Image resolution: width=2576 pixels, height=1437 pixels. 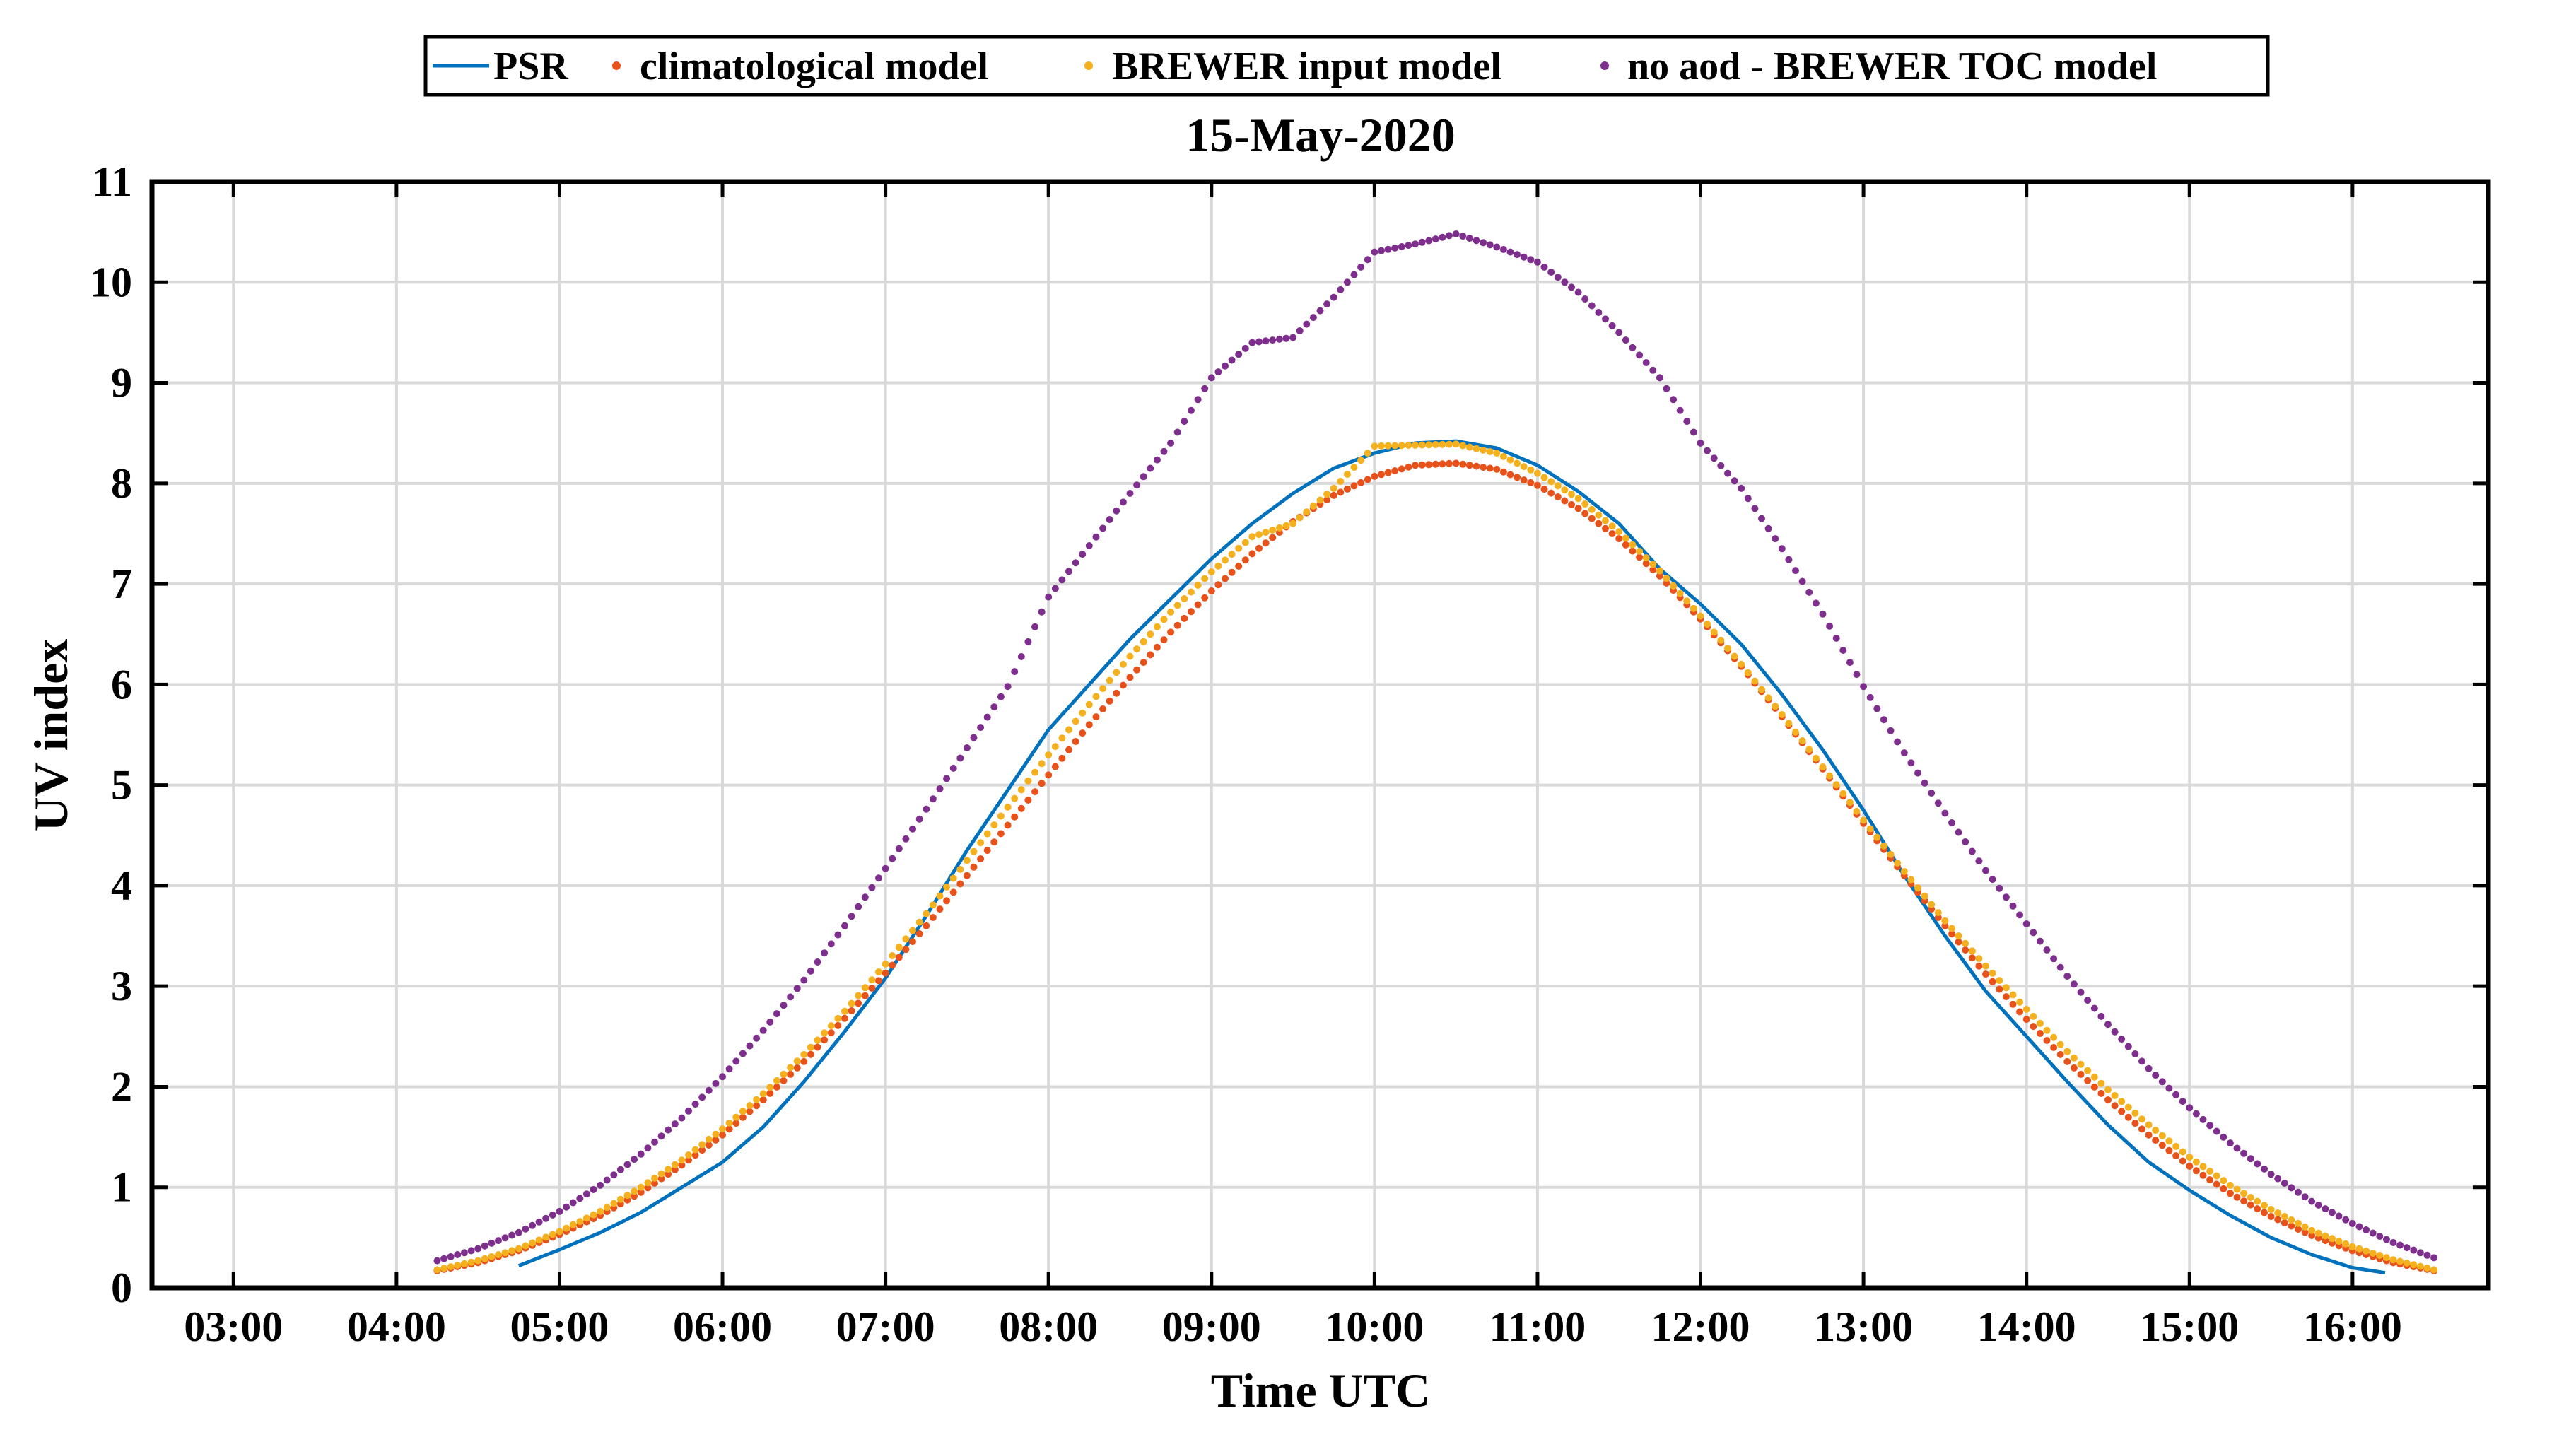 I want to click on legend-marker-no-aod, so click(x=1604, y=65).